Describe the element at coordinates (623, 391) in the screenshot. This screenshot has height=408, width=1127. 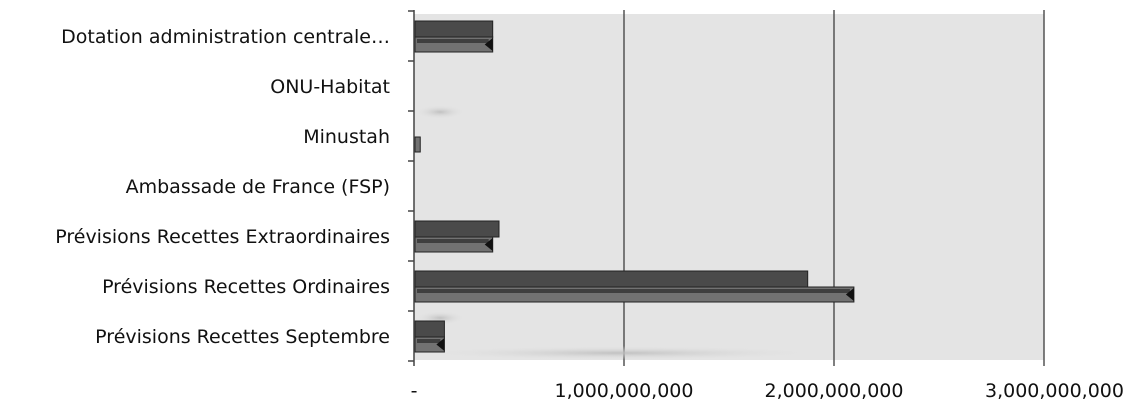
I see `x-tick-label: 1,000,000,000` at that location.